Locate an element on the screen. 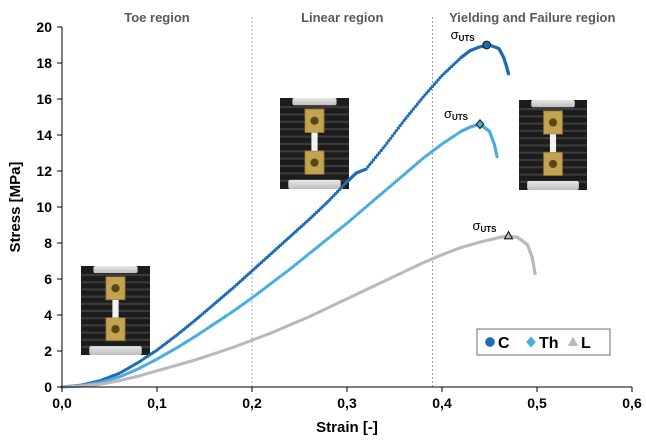  specimen-photo-toe is located at coordinates (115, 310).